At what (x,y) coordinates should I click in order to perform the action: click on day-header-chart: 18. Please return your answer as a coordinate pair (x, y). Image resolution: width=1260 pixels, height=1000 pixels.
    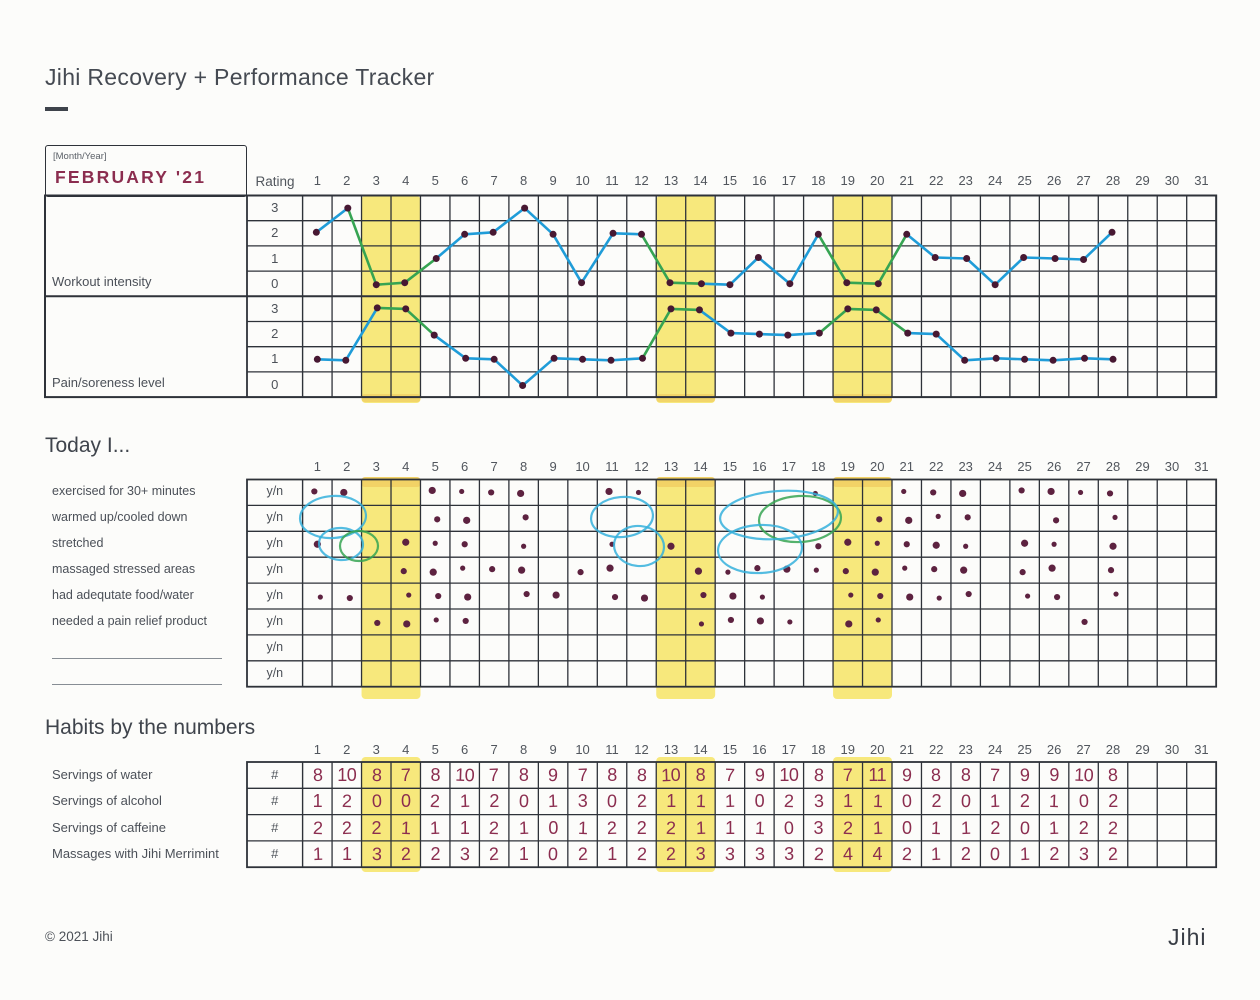
    Looking at the image, I should click on (818, 180).